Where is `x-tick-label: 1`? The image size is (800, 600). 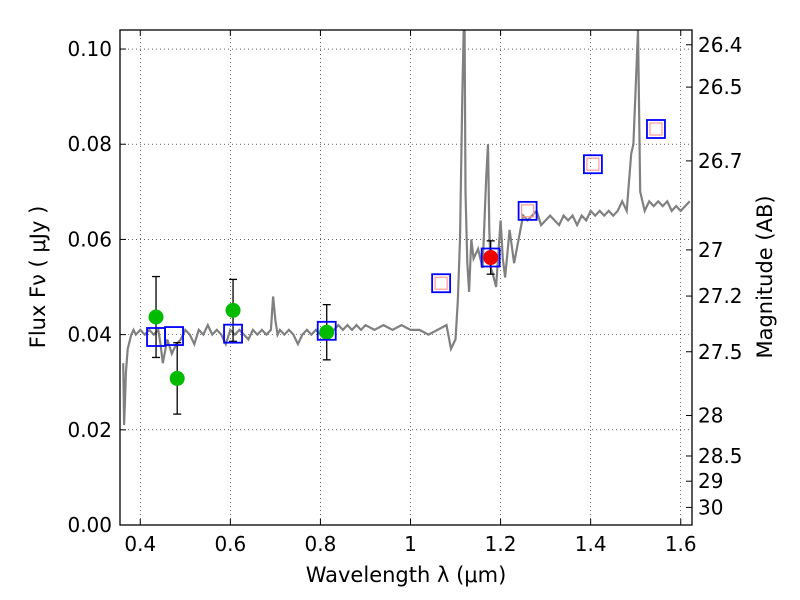
x-tick-label: 1 is located at coordinates (410, 544).